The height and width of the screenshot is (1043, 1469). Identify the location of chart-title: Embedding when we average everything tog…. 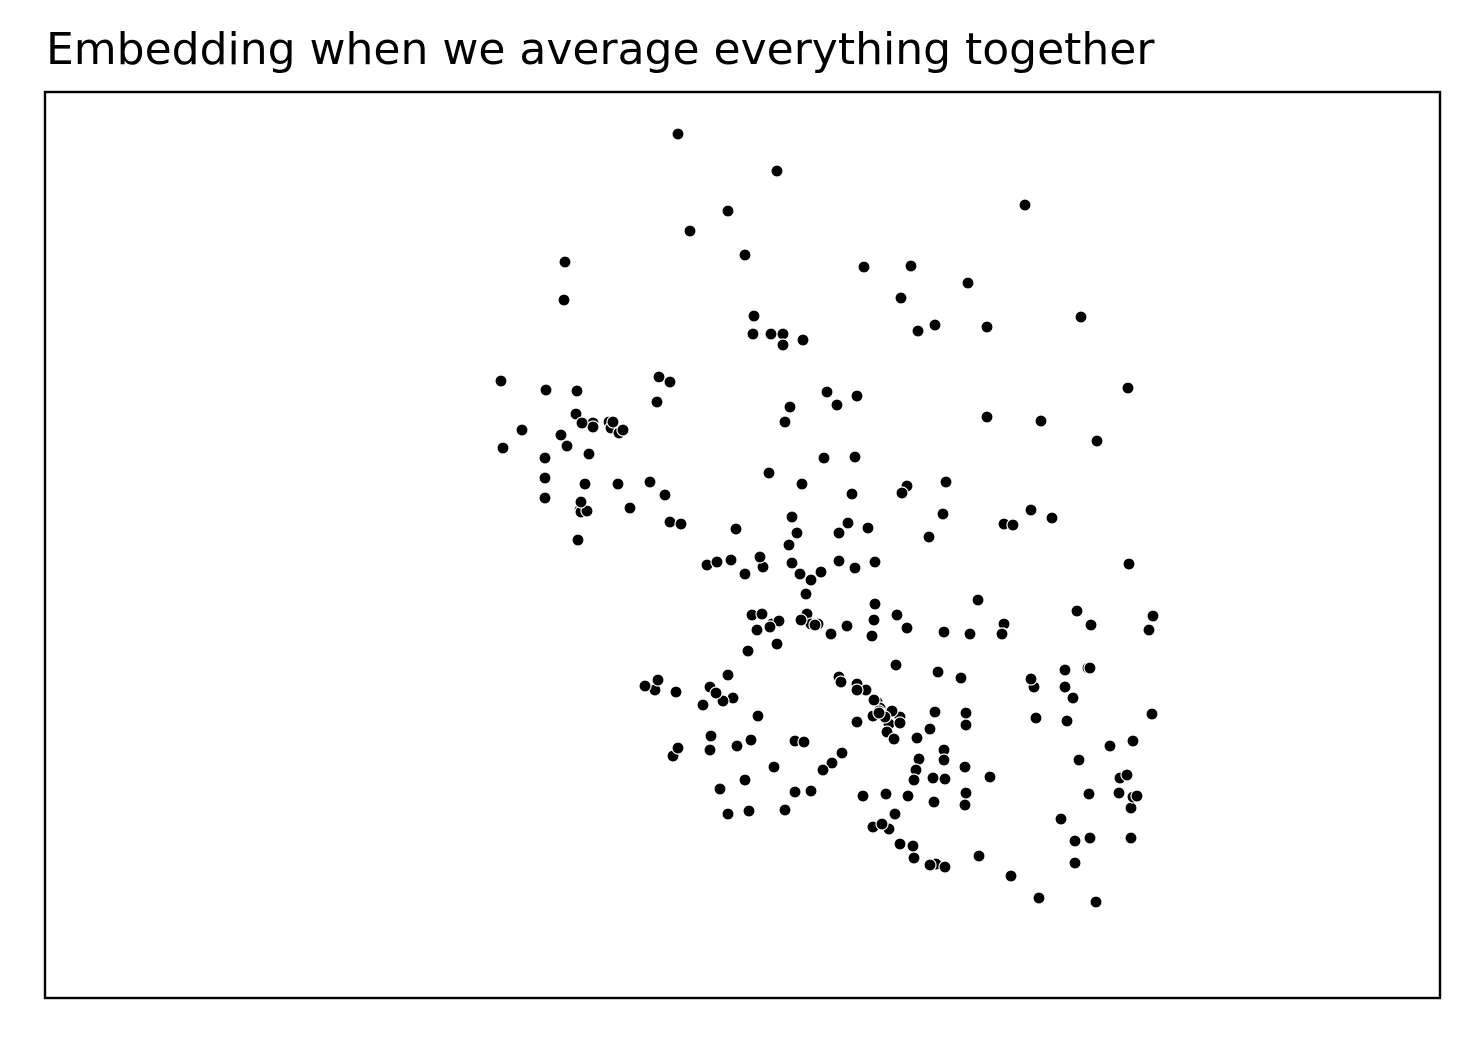
(600, 49).